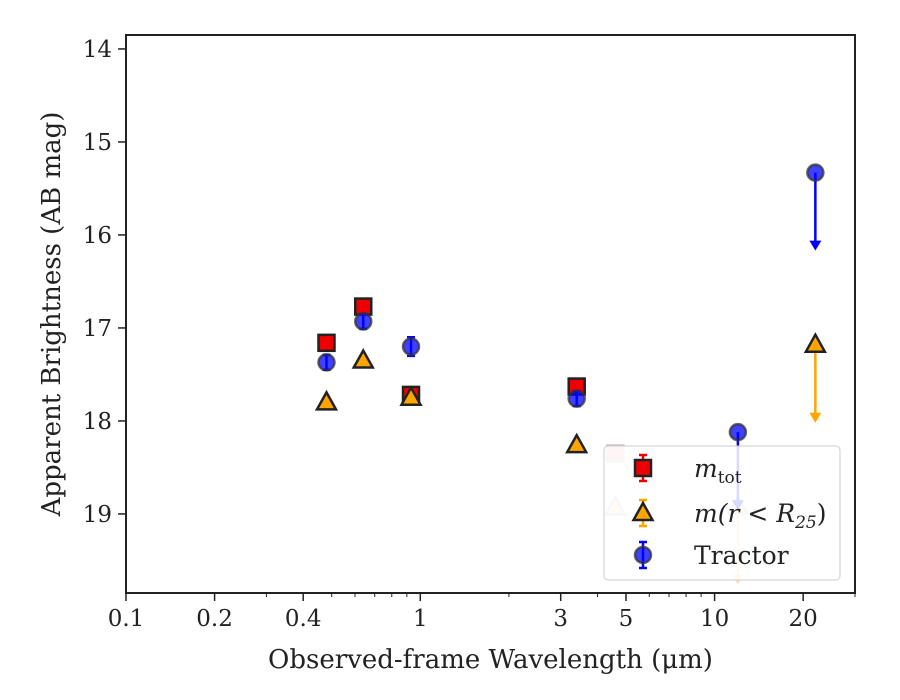 This screenshot has width=900, height=700. I want to click on legend-label-main: Tractor, so click(741, 555).